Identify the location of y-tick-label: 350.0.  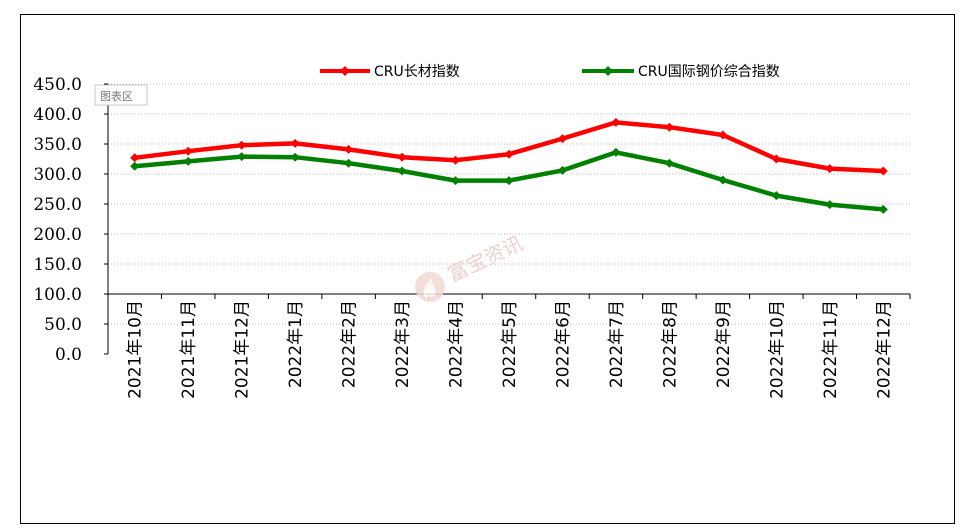
(57, 145).